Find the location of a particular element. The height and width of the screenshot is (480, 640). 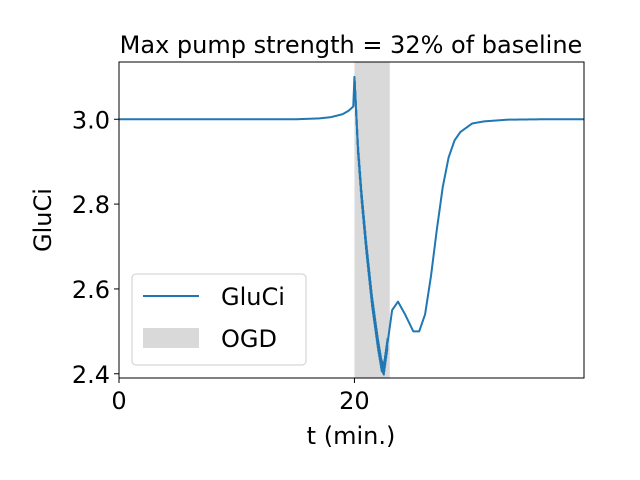

legend-gluci-label: GluCi is located at coordinates (253, 297).